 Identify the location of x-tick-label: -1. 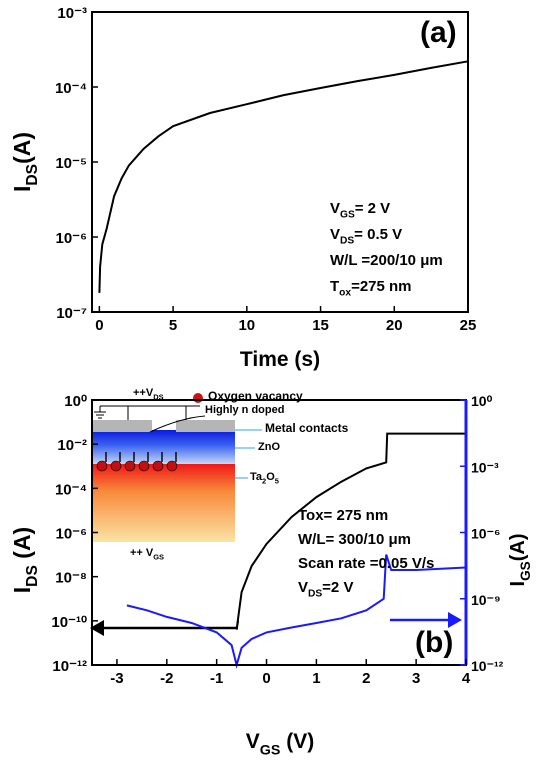
(216, 678).